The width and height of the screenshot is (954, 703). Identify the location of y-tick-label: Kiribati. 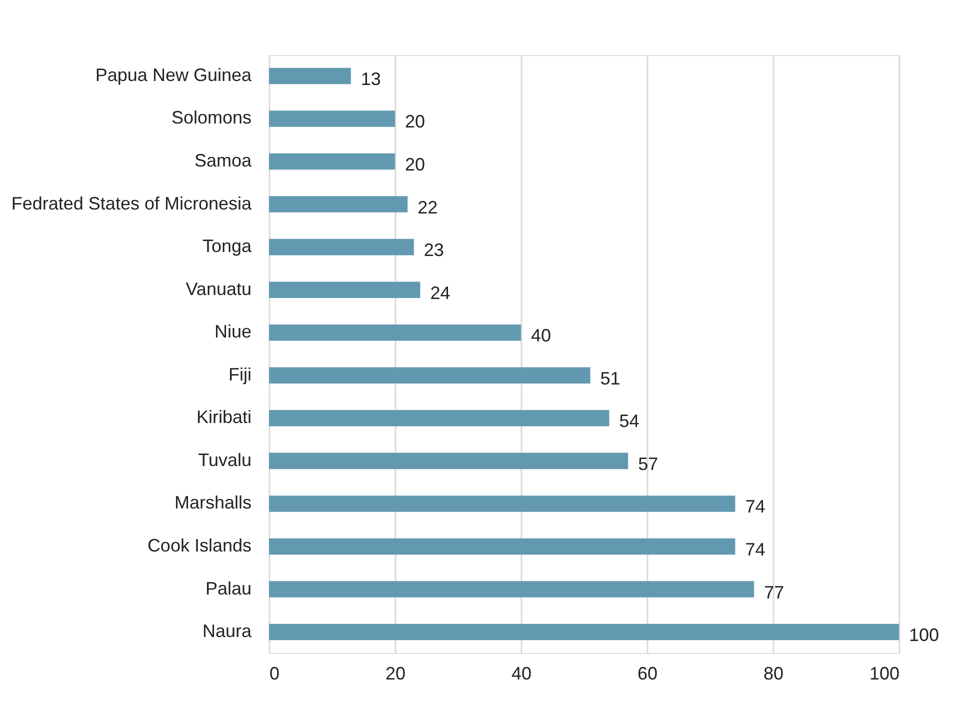
(224, 417).